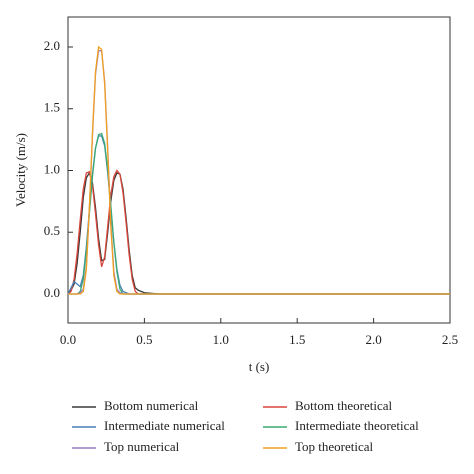  Describe the element at coordinates (68, 339) in the screenshot. I see `x-tick-label: 0.0` at that location.